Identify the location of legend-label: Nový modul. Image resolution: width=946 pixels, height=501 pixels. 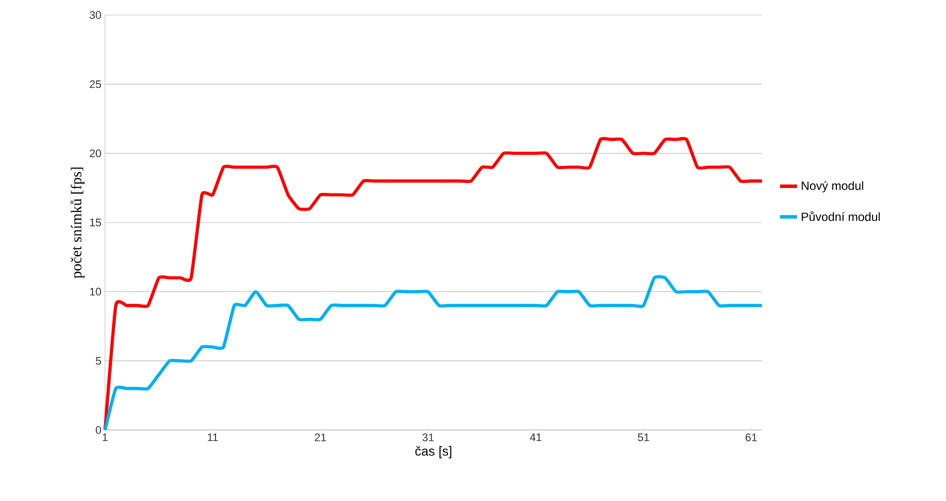
(833, 186).